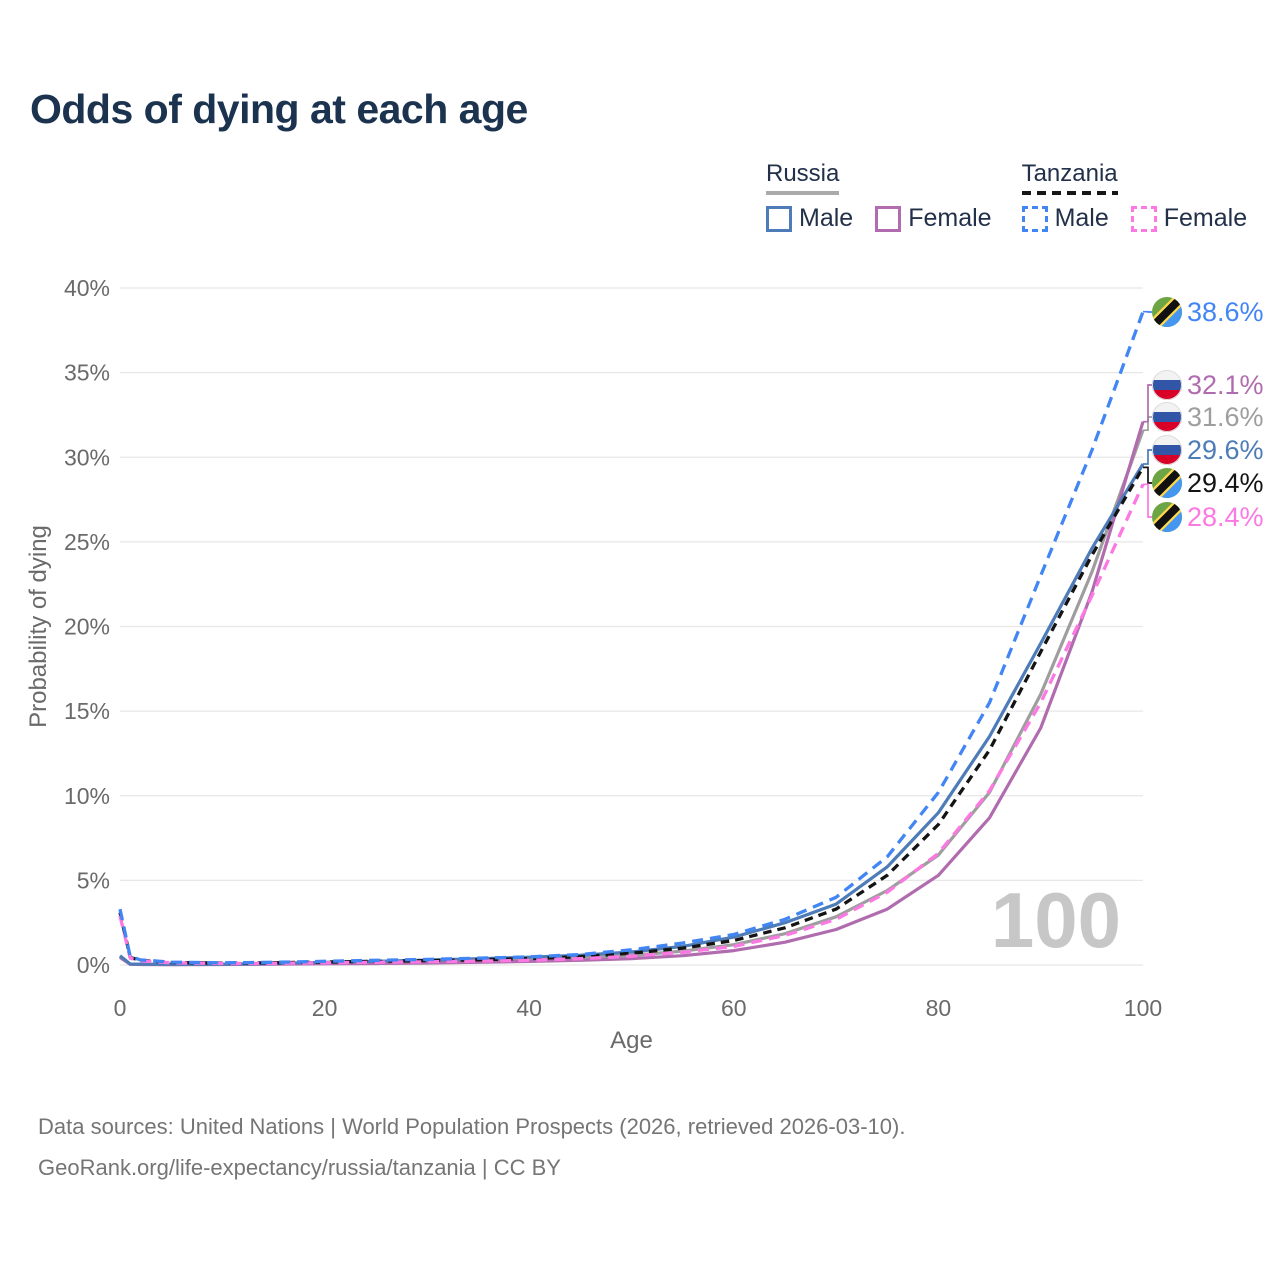 This screenshot has width=1280, height=1280. What do you see at coordinates (1006, 196) in the screenshot?
I see `legend: Russia Male Female Tanzania Male Female` at bounding box center [1006, 196].